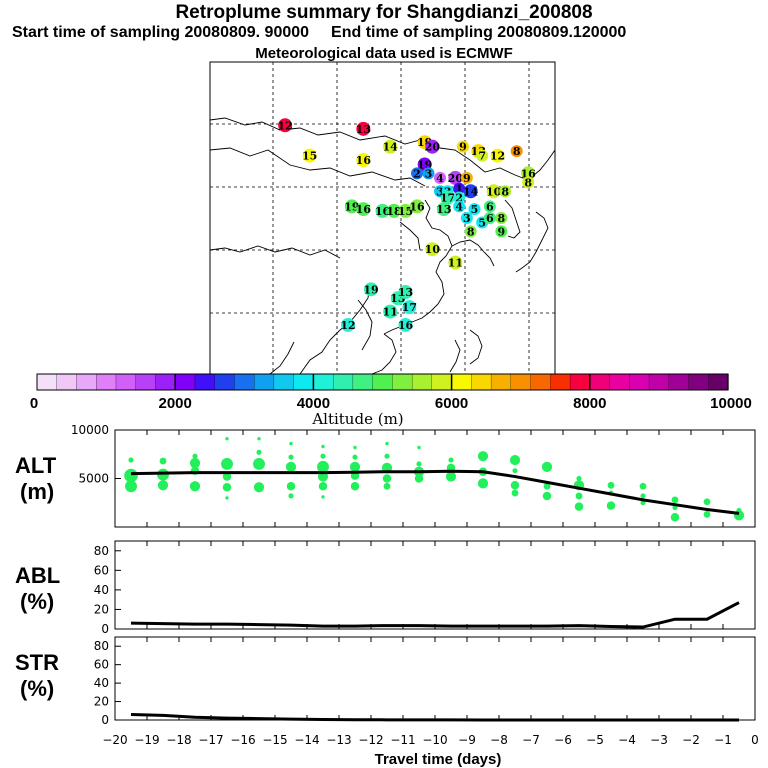 This screenshot has width=768, height=768. I want to click on x-tick-label: −18, so click(178, 740).